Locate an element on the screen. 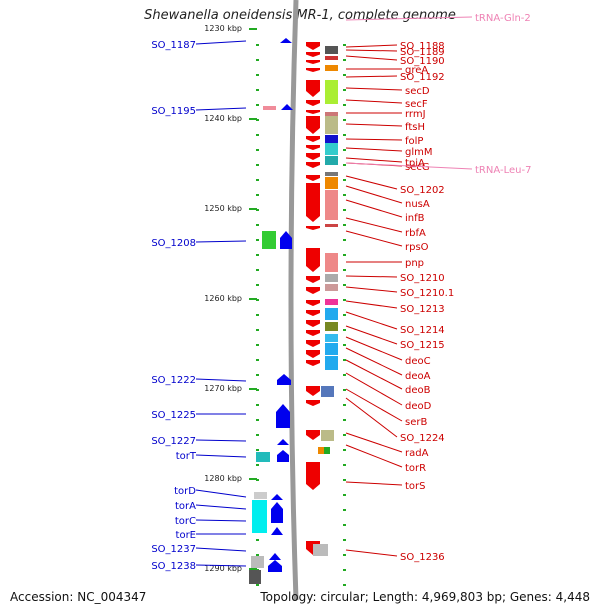  gene-label: SO_1222 is located at coordinates (173, 380).